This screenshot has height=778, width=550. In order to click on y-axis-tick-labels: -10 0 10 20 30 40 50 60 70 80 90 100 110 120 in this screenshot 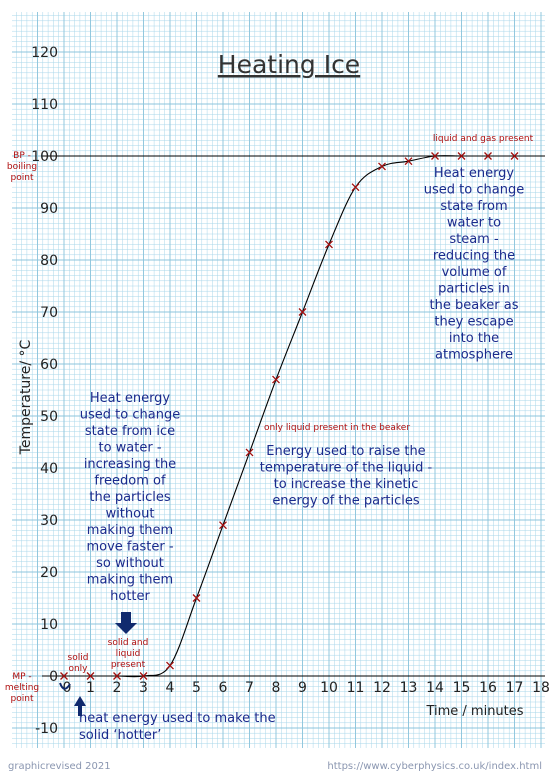, I will do `click(44, 391)`.